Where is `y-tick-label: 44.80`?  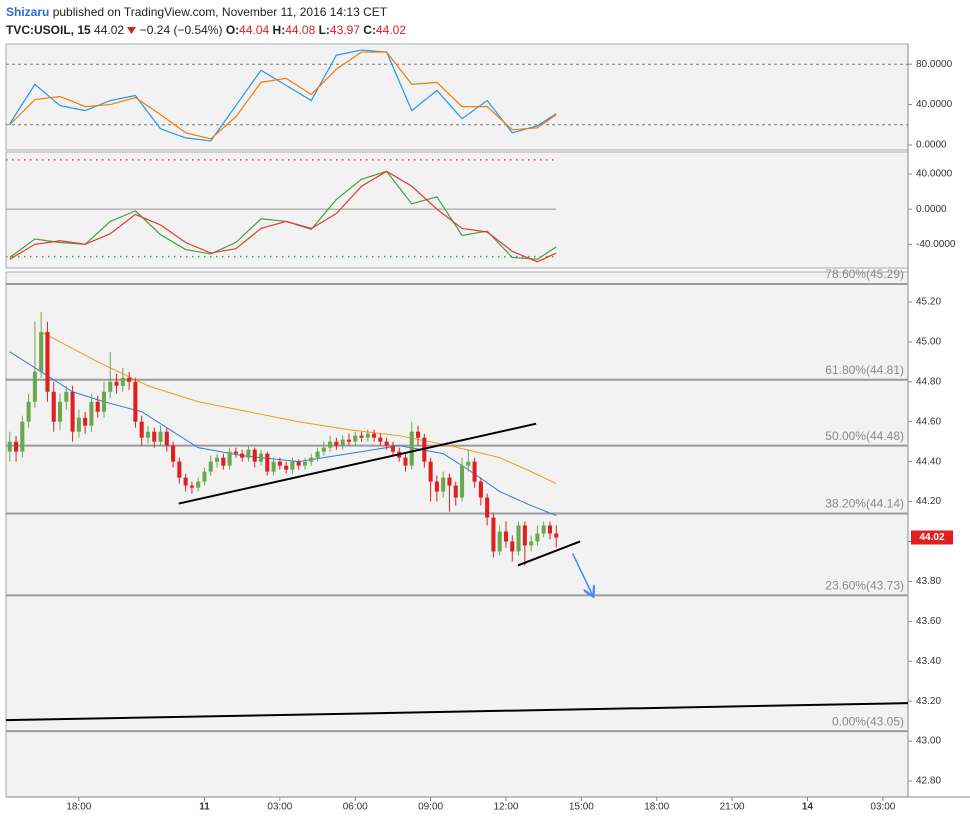
y-tick-label: 44.80 is located at coordinates (928, 381).